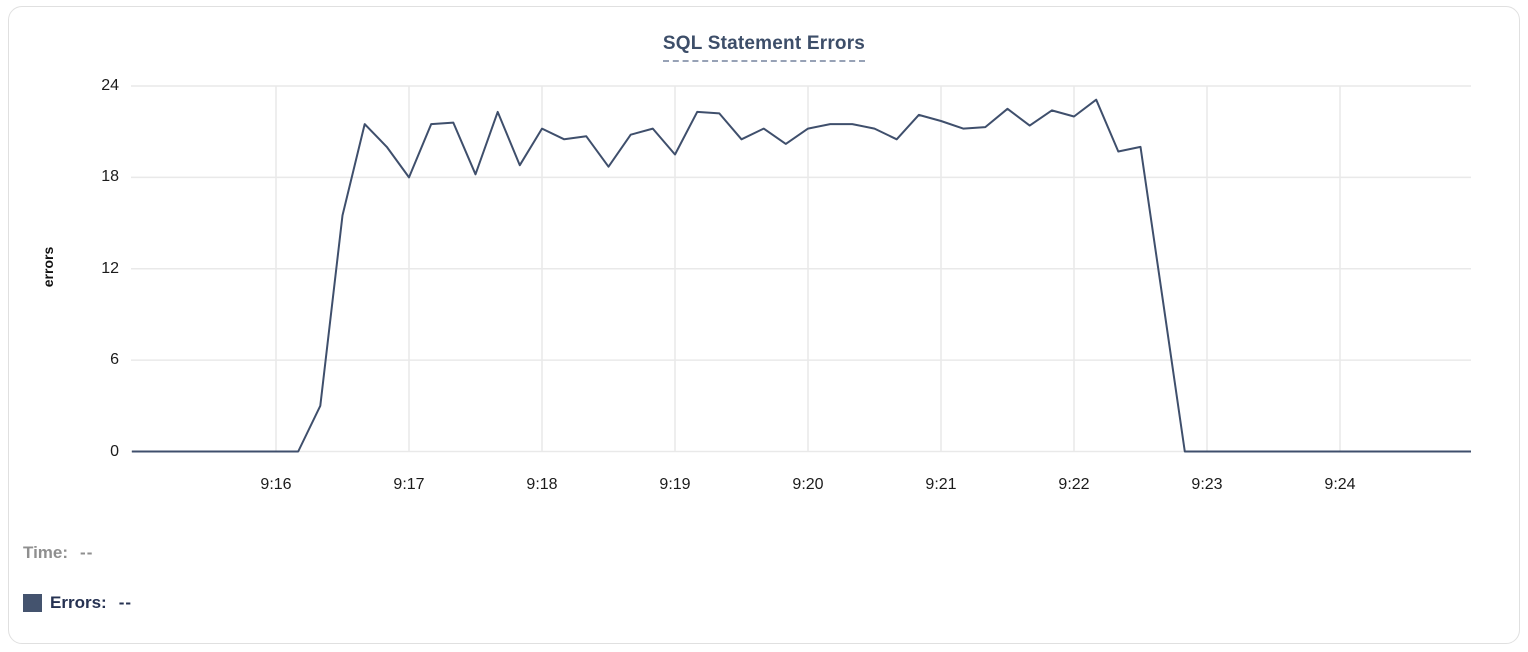 The image size is (1528, 652). I want to click on errors-readout-label: Errors:, so click(78, 602).